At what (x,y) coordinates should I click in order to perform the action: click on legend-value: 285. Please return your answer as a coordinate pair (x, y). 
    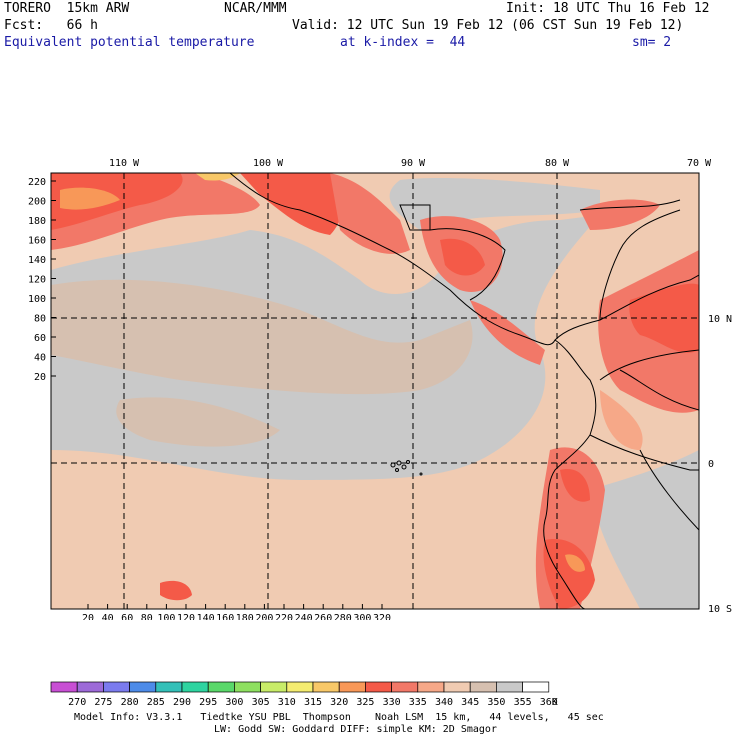
    Looking at the image, I should click on (156, 702).